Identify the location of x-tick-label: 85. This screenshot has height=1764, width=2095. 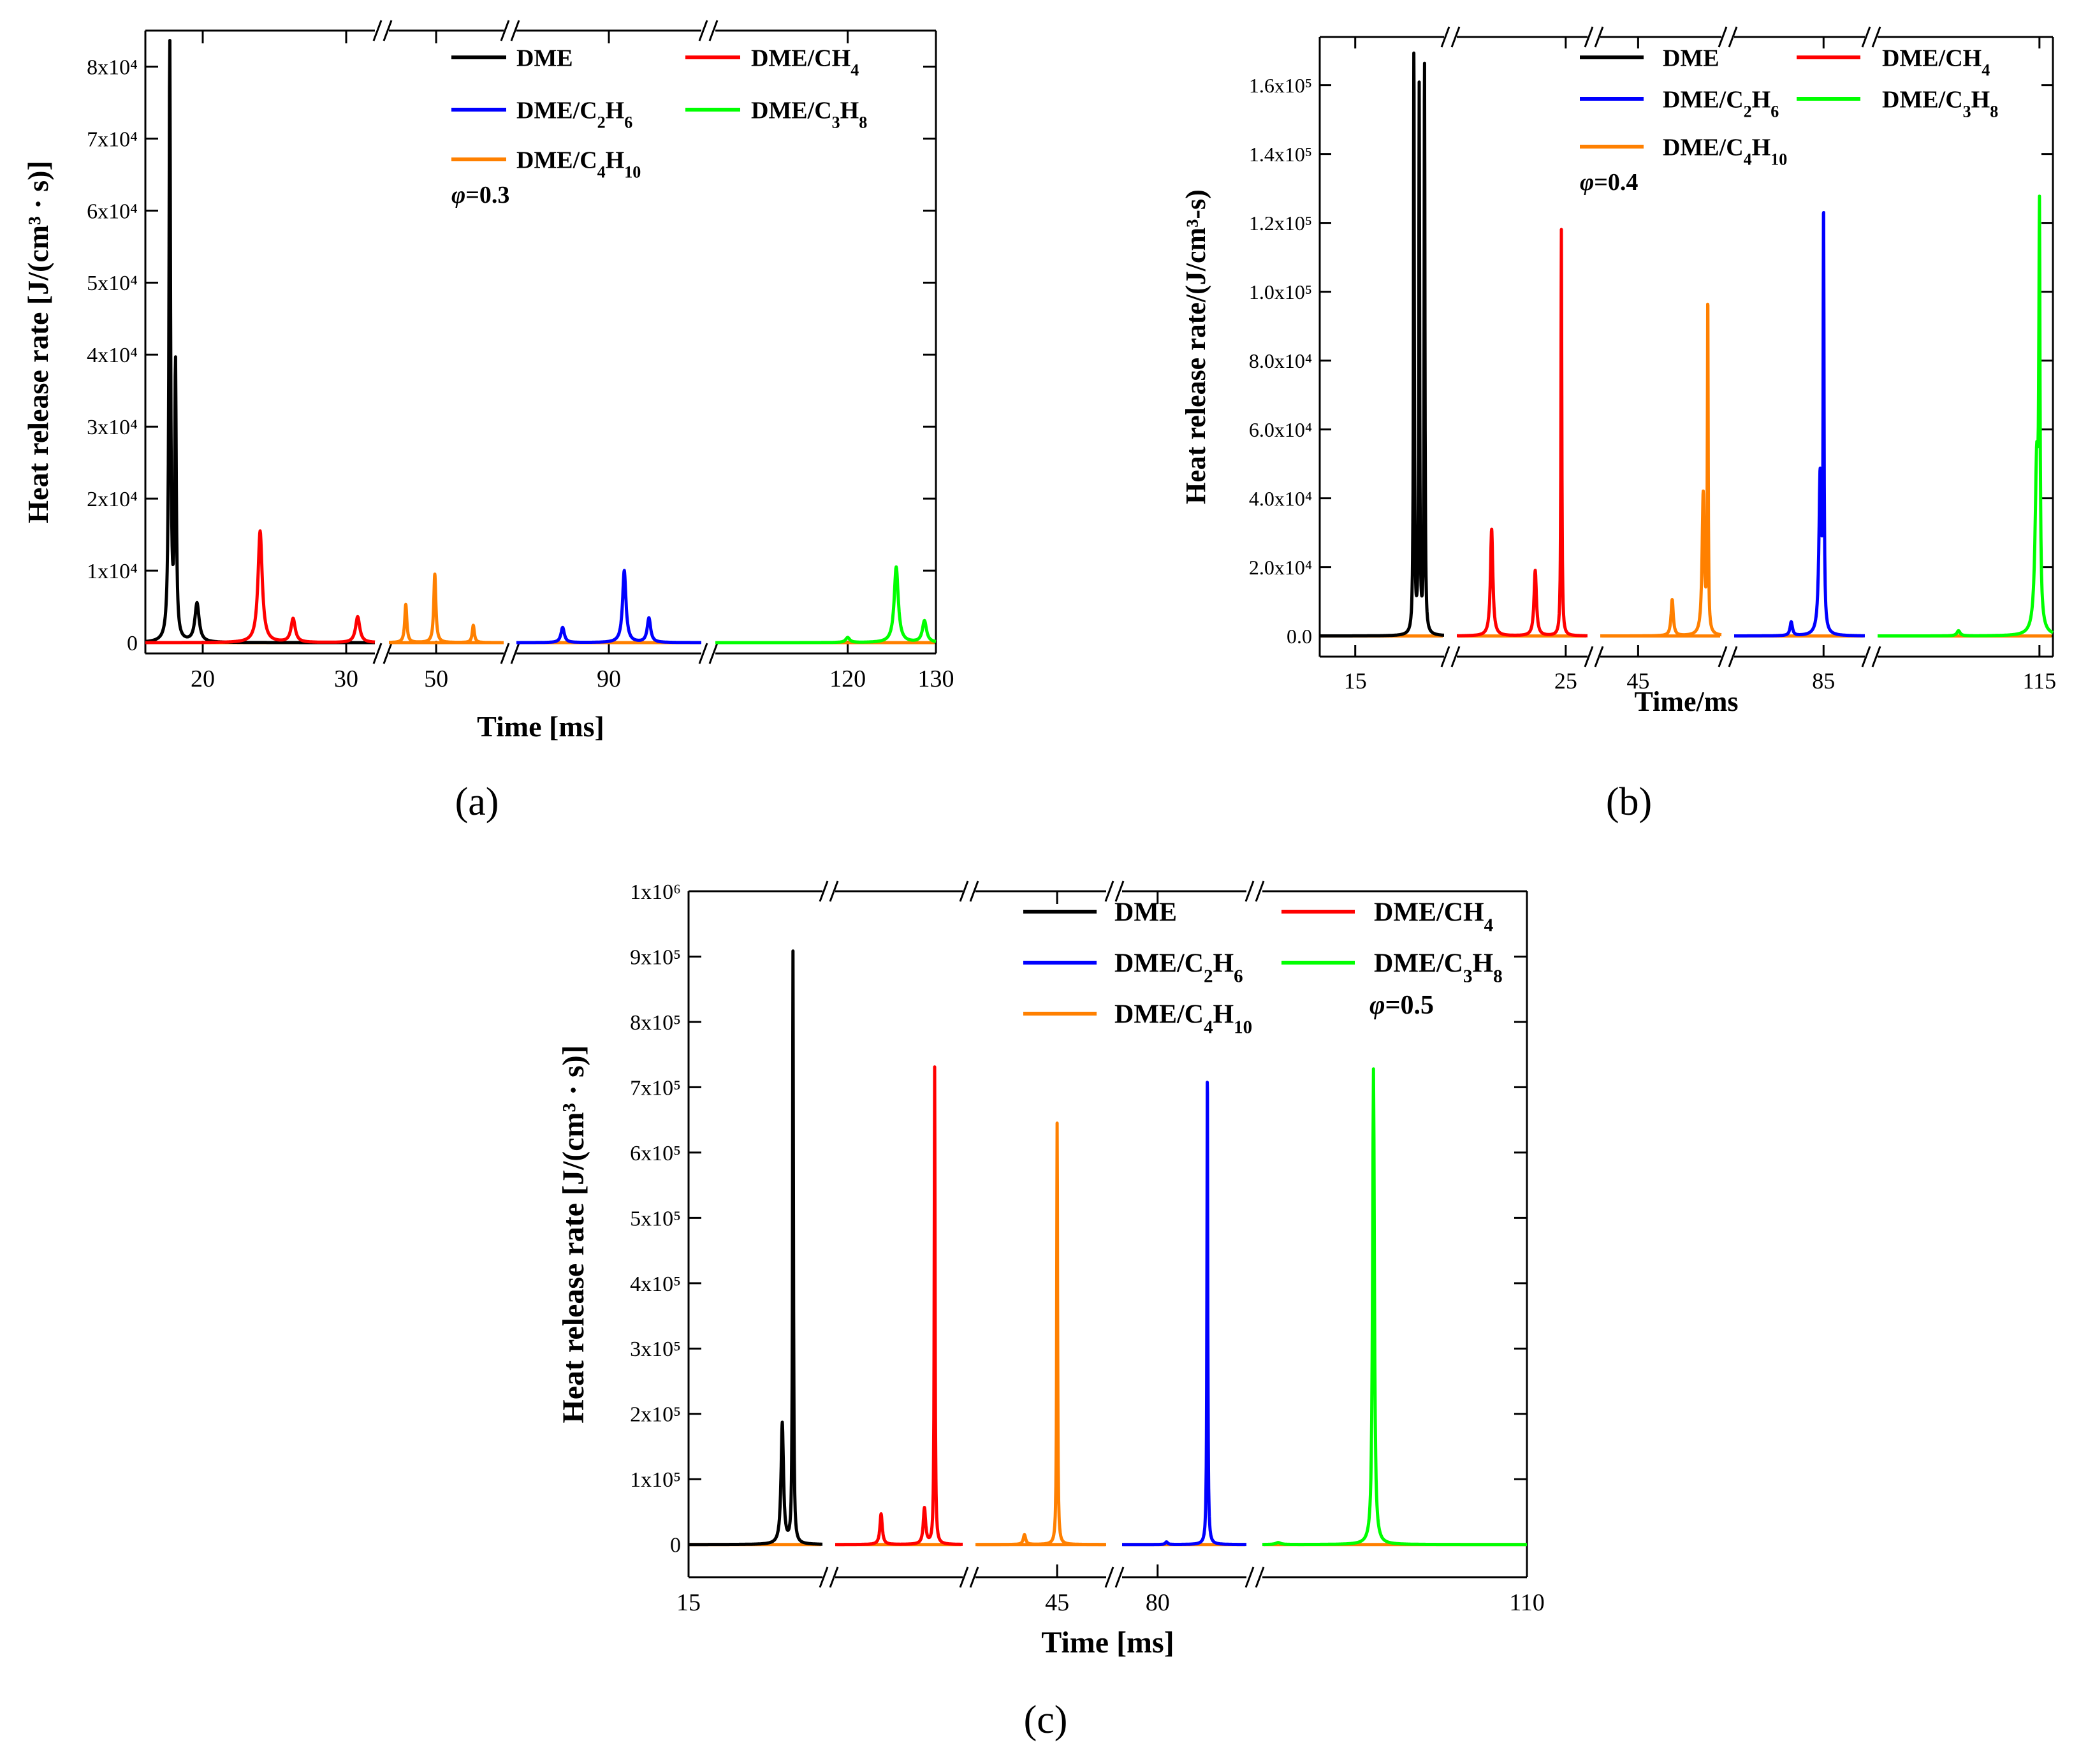
(1823, 681).